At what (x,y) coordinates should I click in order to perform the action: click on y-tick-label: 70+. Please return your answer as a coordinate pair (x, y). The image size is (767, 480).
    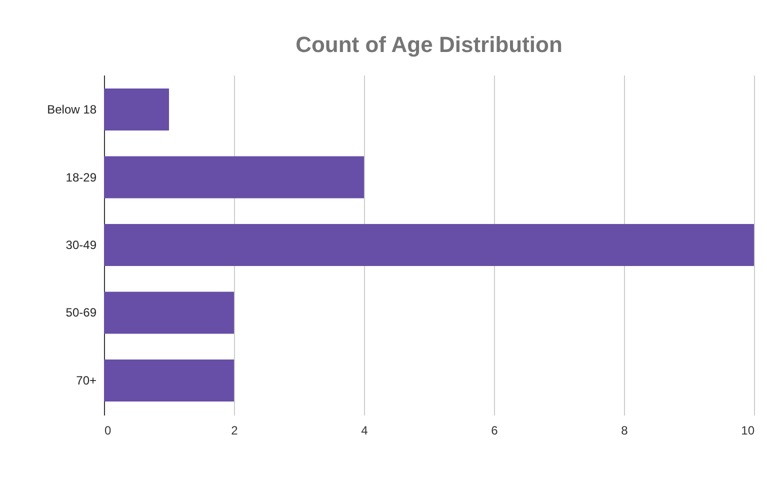
    Looking at the image, I should click on (86, 380).